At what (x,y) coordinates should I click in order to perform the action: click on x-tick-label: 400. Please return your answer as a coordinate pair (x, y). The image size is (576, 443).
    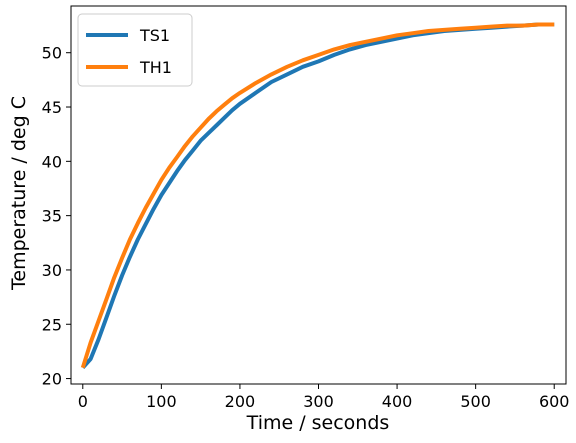
    Looking at the image, I should click on (397, 401).